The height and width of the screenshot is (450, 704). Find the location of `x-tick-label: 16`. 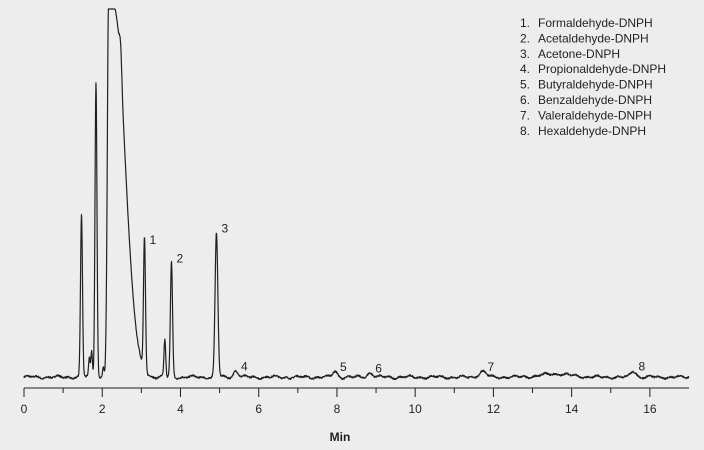

x-tick-label: 16 is located at coordinates (650, 409).